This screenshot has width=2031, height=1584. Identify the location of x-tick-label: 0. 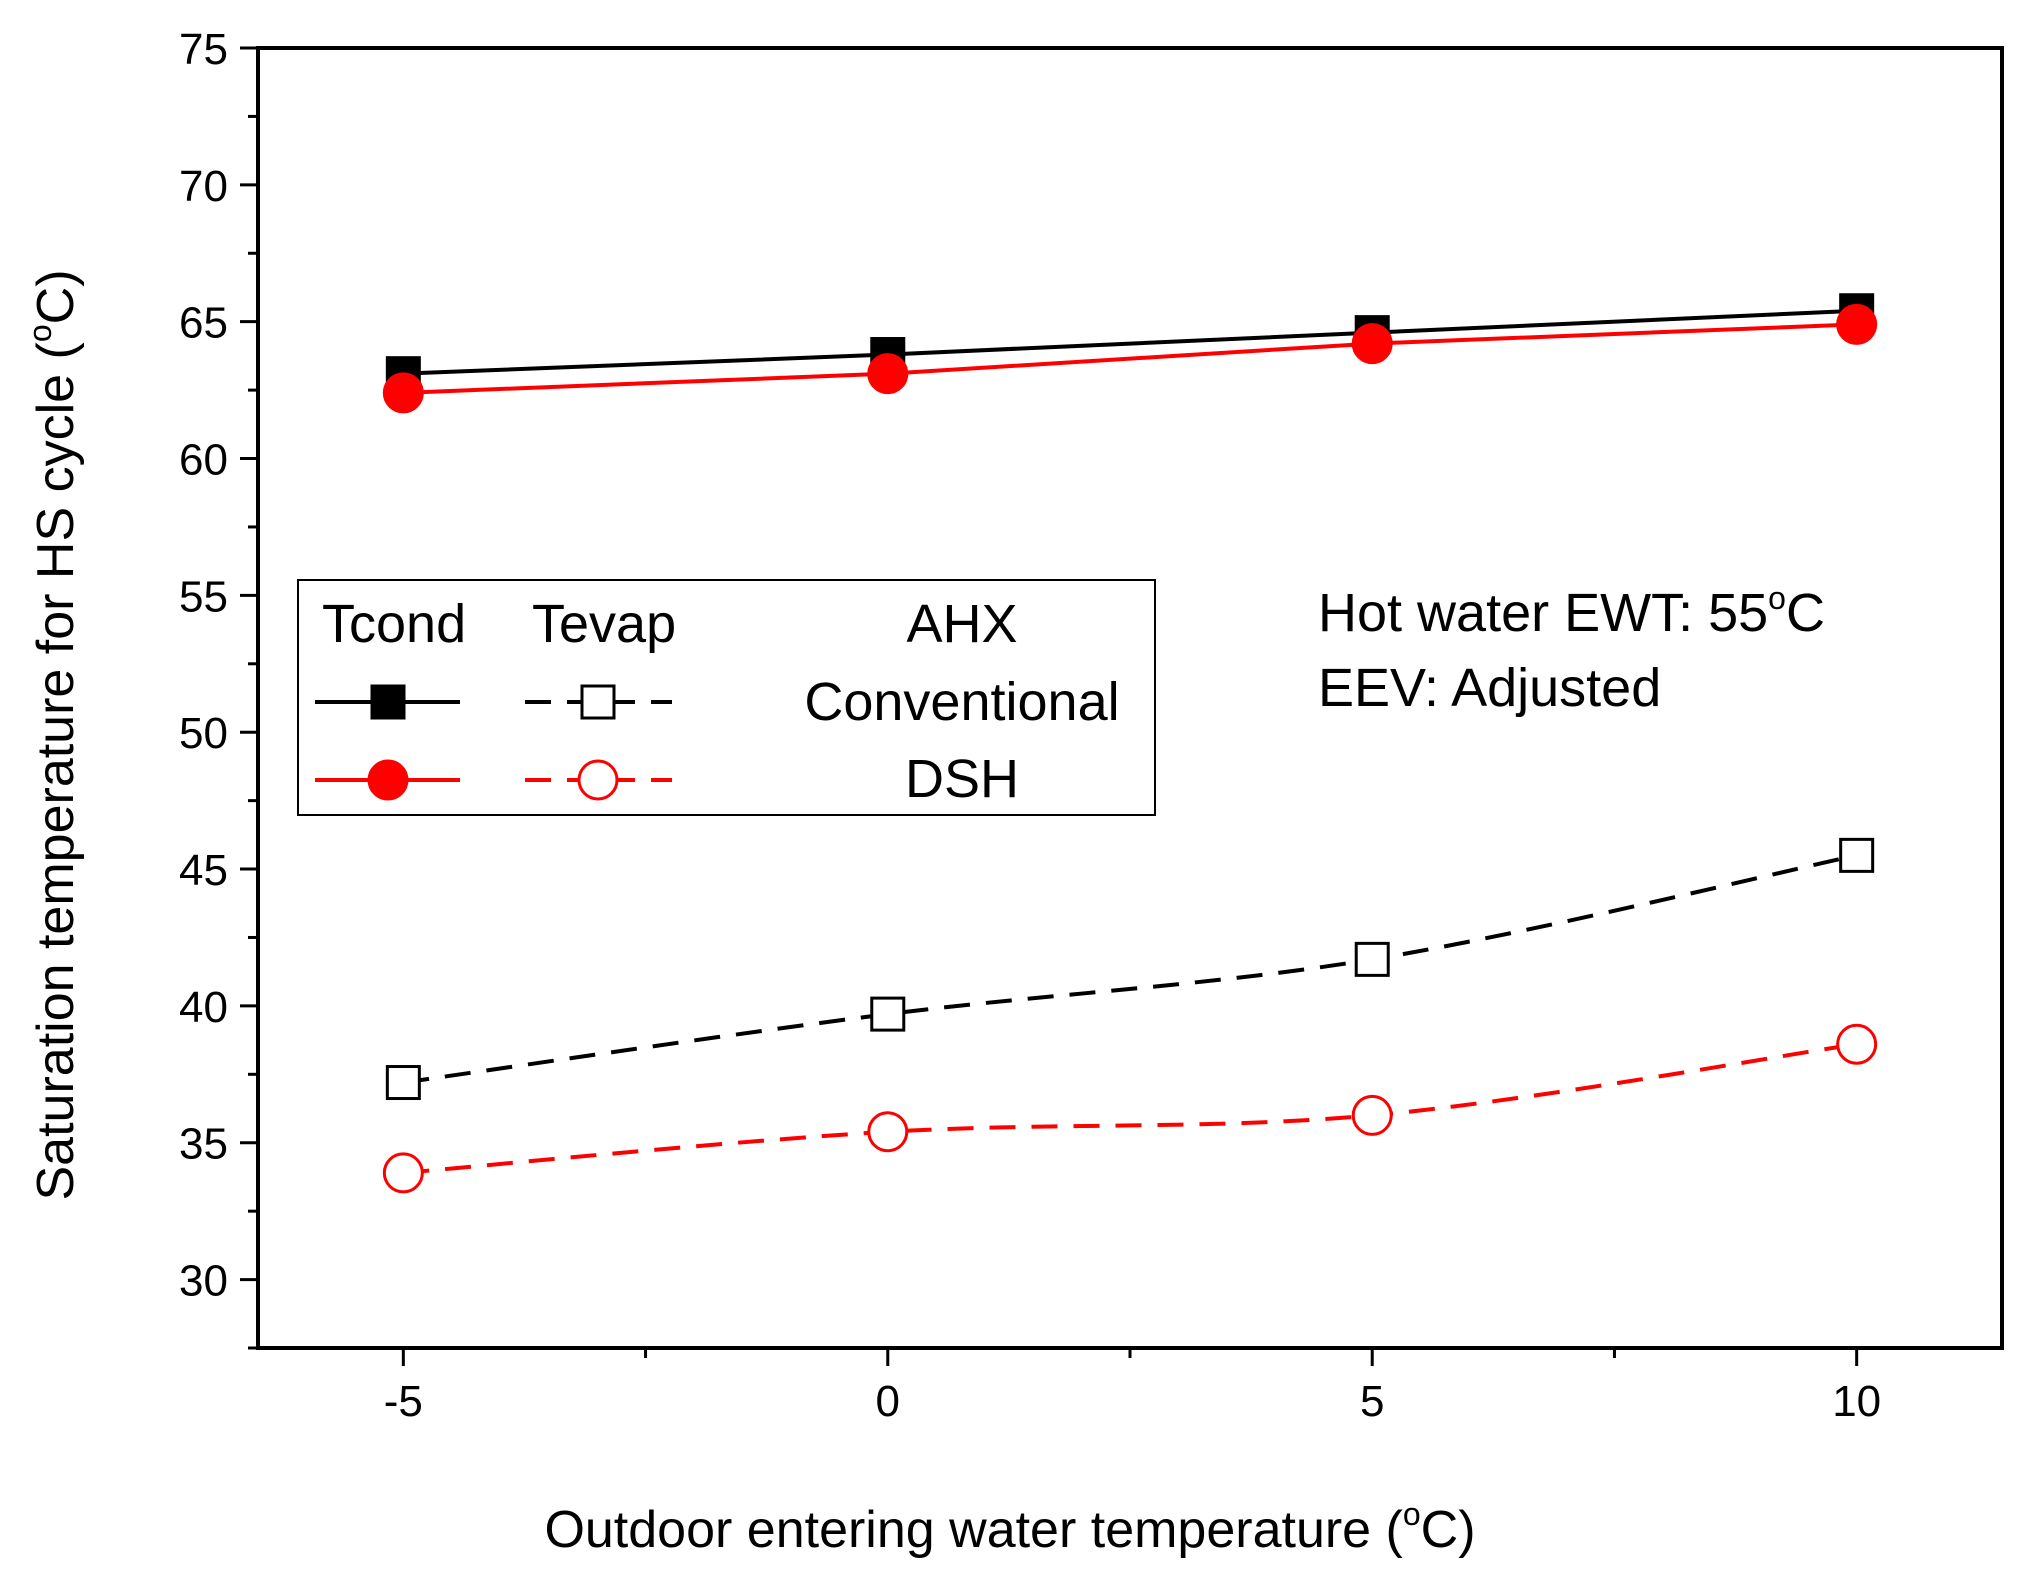
(888, 1401).